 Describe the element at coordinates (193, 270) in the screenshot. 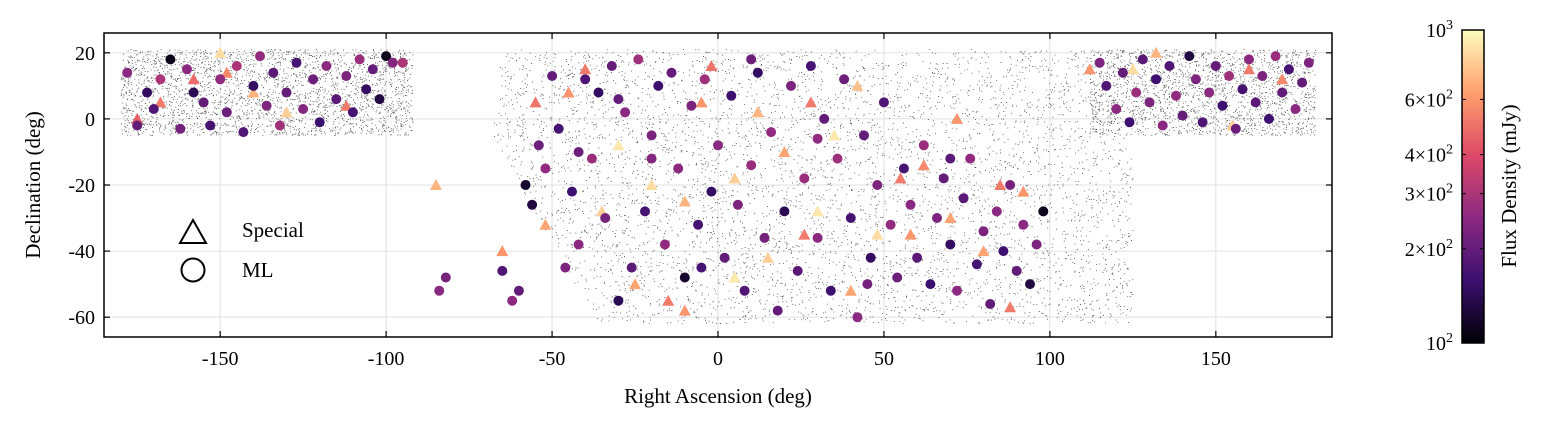

I see `legend-circle-icon` at that location.